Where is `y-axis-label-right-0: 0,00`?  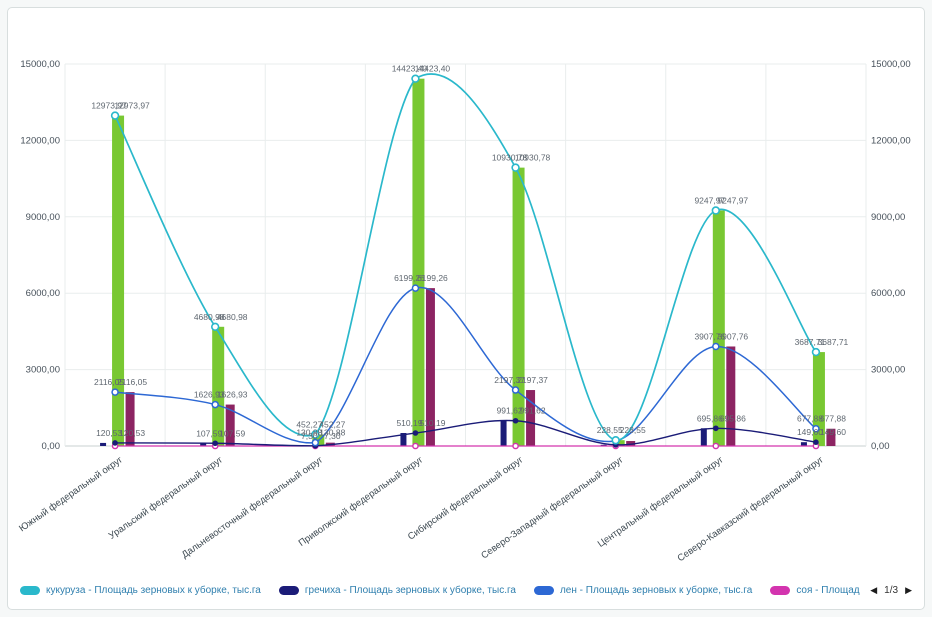
y-axis-label-right-0: 0,00 is located at coordinates (880, 446).